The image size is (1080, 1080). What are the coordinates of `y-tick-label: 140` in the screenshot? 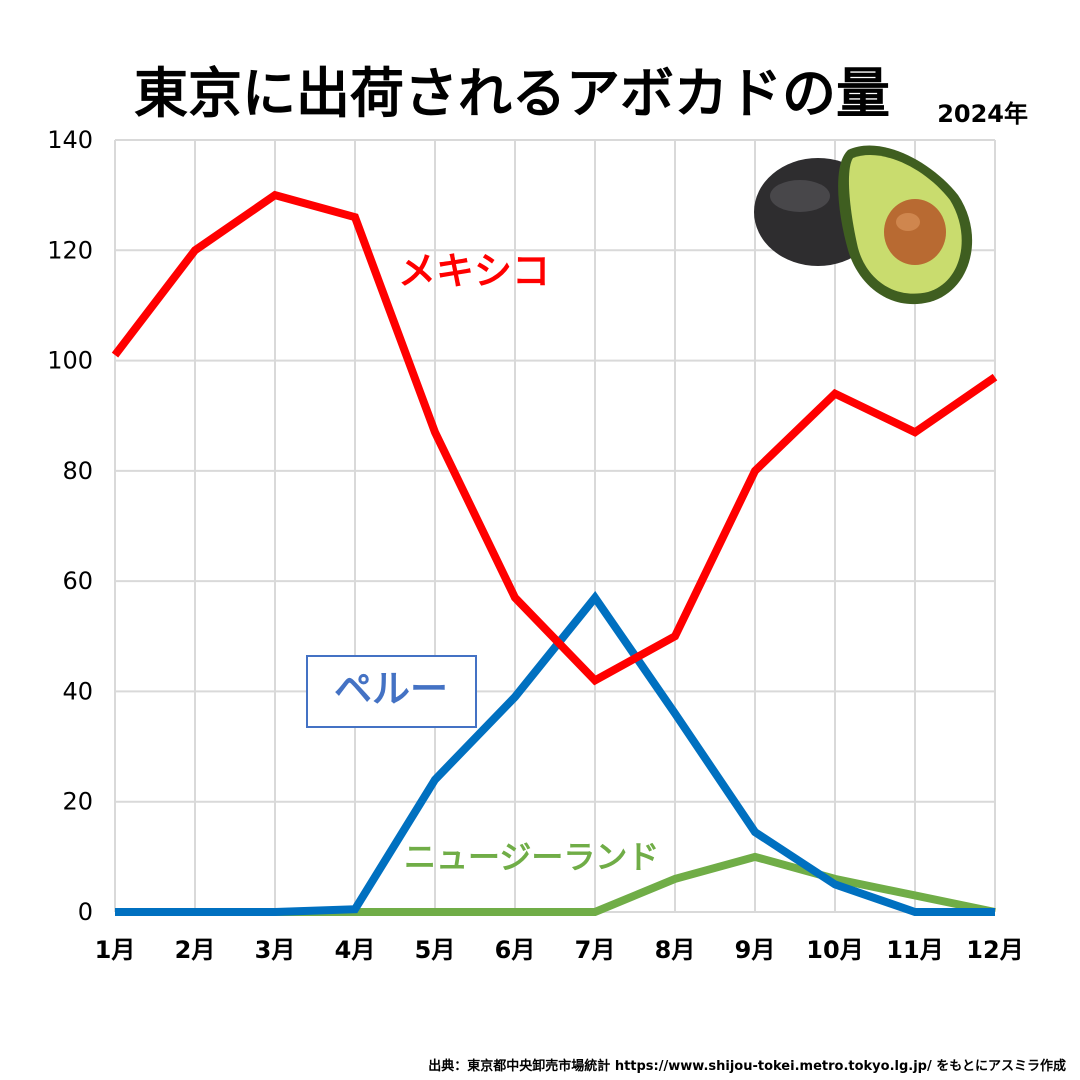 It's located at (70, 140).